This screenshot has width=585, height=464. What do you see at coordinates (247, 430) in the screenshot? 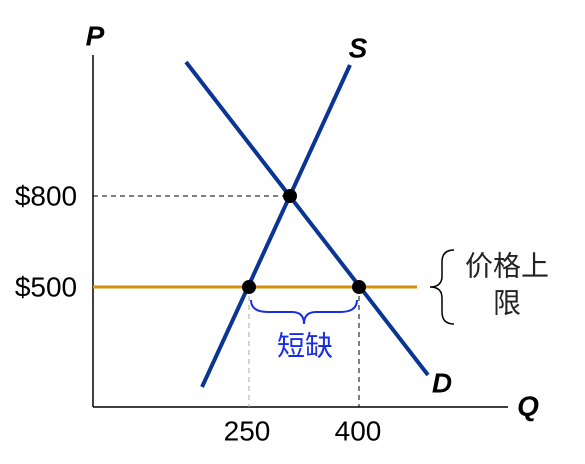
I see `quantity-label: 250` at bounding box center [247, 430].